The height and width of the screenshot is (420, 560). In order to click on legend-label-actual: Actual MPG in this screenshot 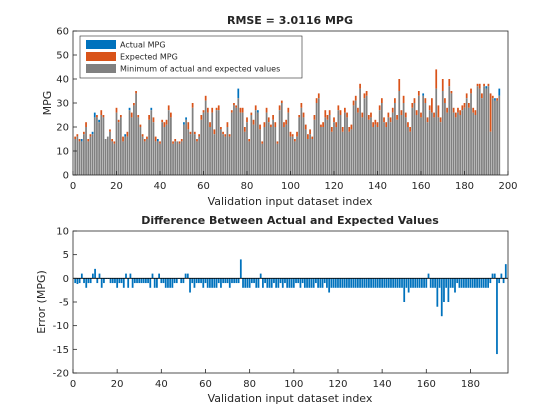, I will do `click(143, 45)`.